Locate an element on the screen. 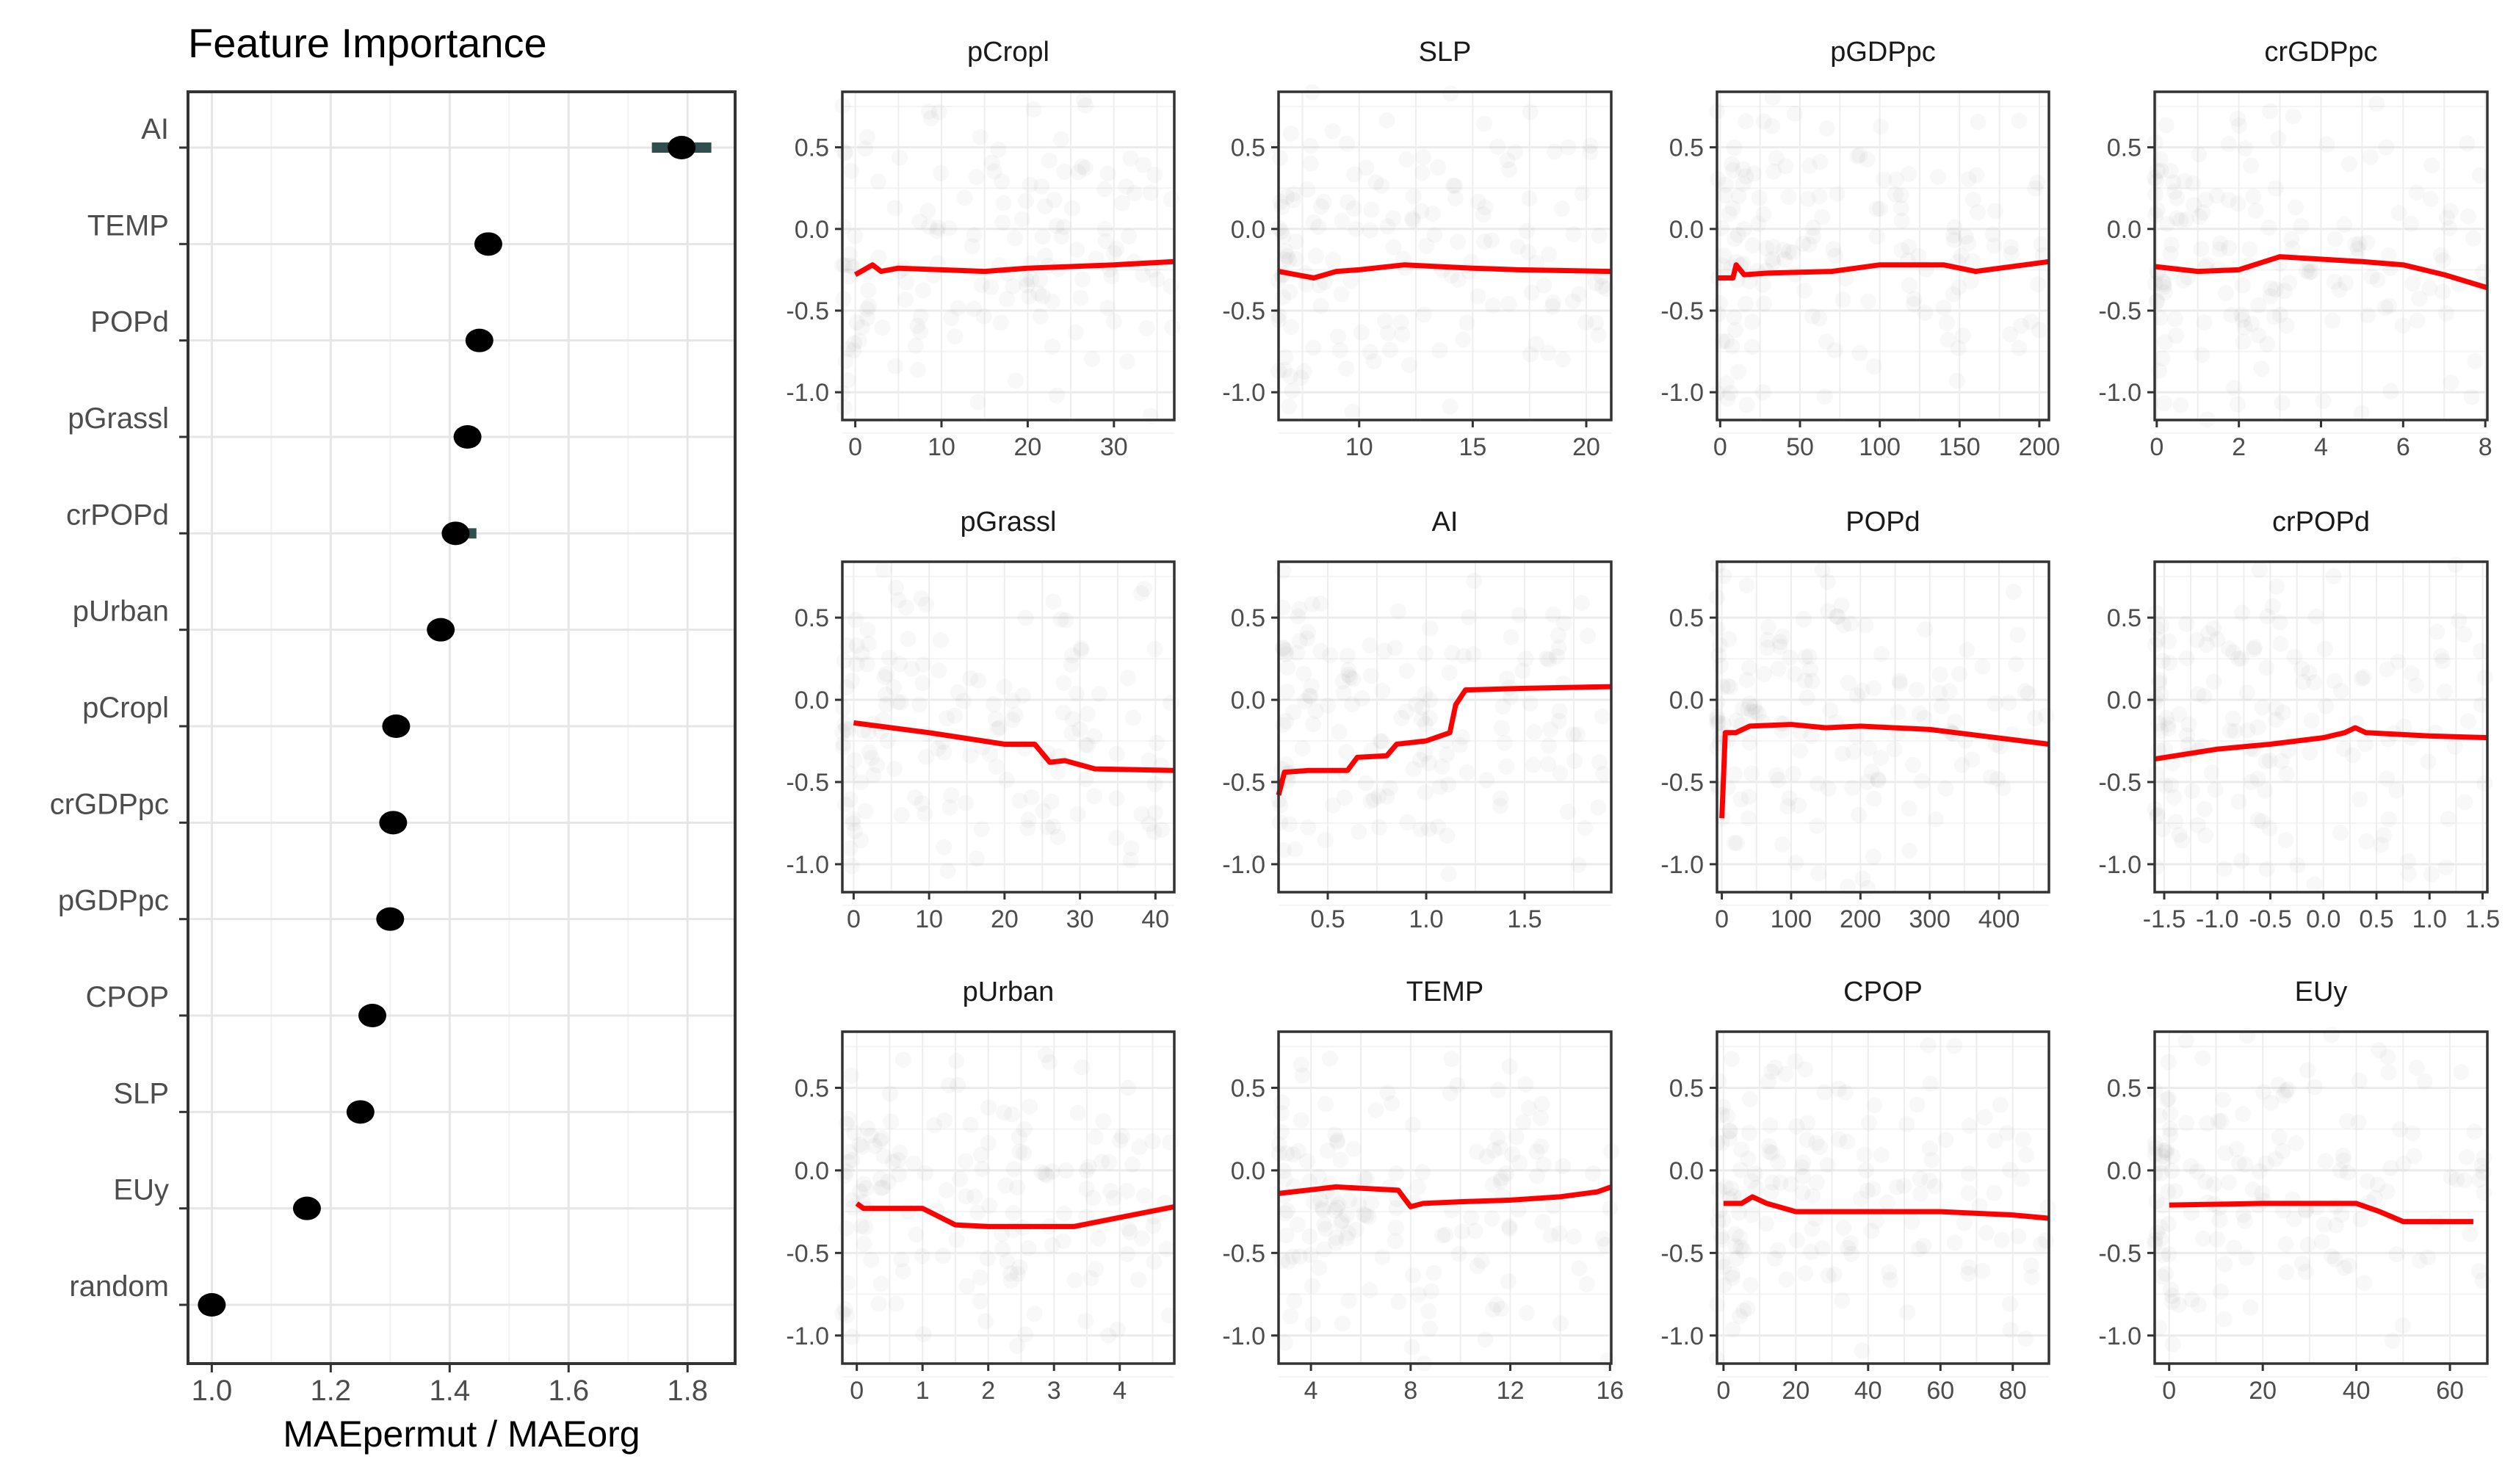 This screenshot has height=1484, width=2516. importance-point is located at coordinates (396, 726).